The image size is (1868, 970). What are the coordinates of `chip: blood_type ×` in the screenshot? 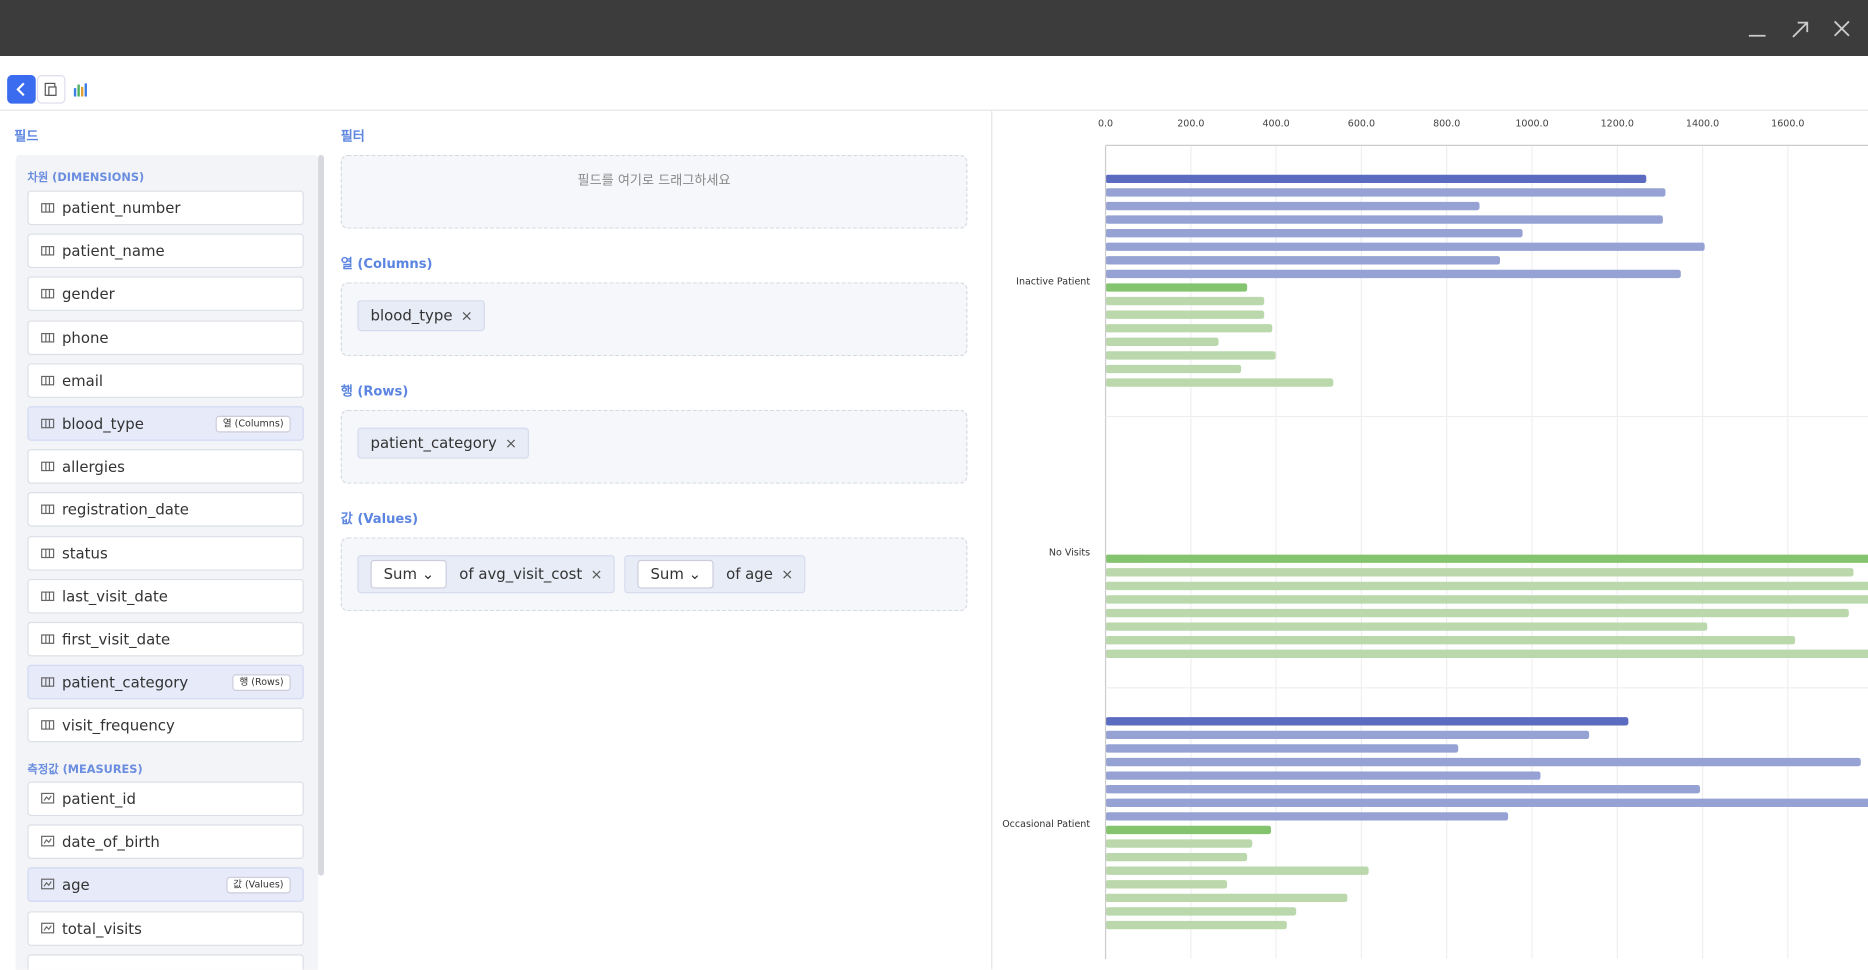 It's located at (421, 316).